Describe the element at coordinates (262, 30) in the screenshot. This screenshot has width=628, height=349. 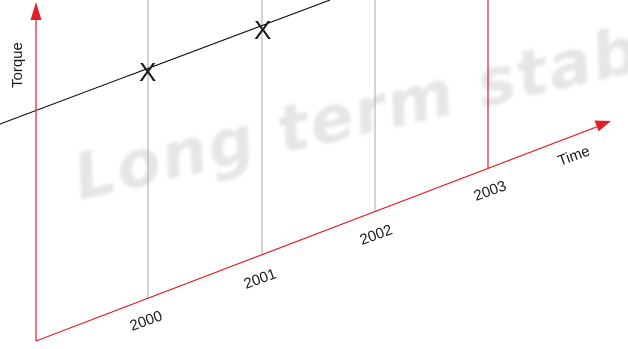
I see `measurement-marker-2001: X` at that location.